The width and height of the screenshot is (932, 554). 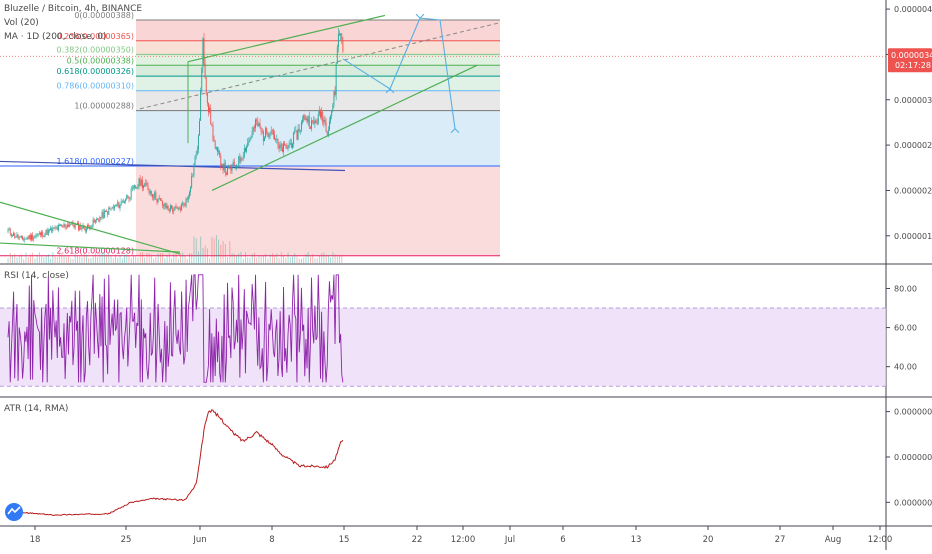 What do you see at coordinates (36, 276) in the screenshot?
I see `rsi-title: RSI (14, close)` at bounding box center [36, 276].